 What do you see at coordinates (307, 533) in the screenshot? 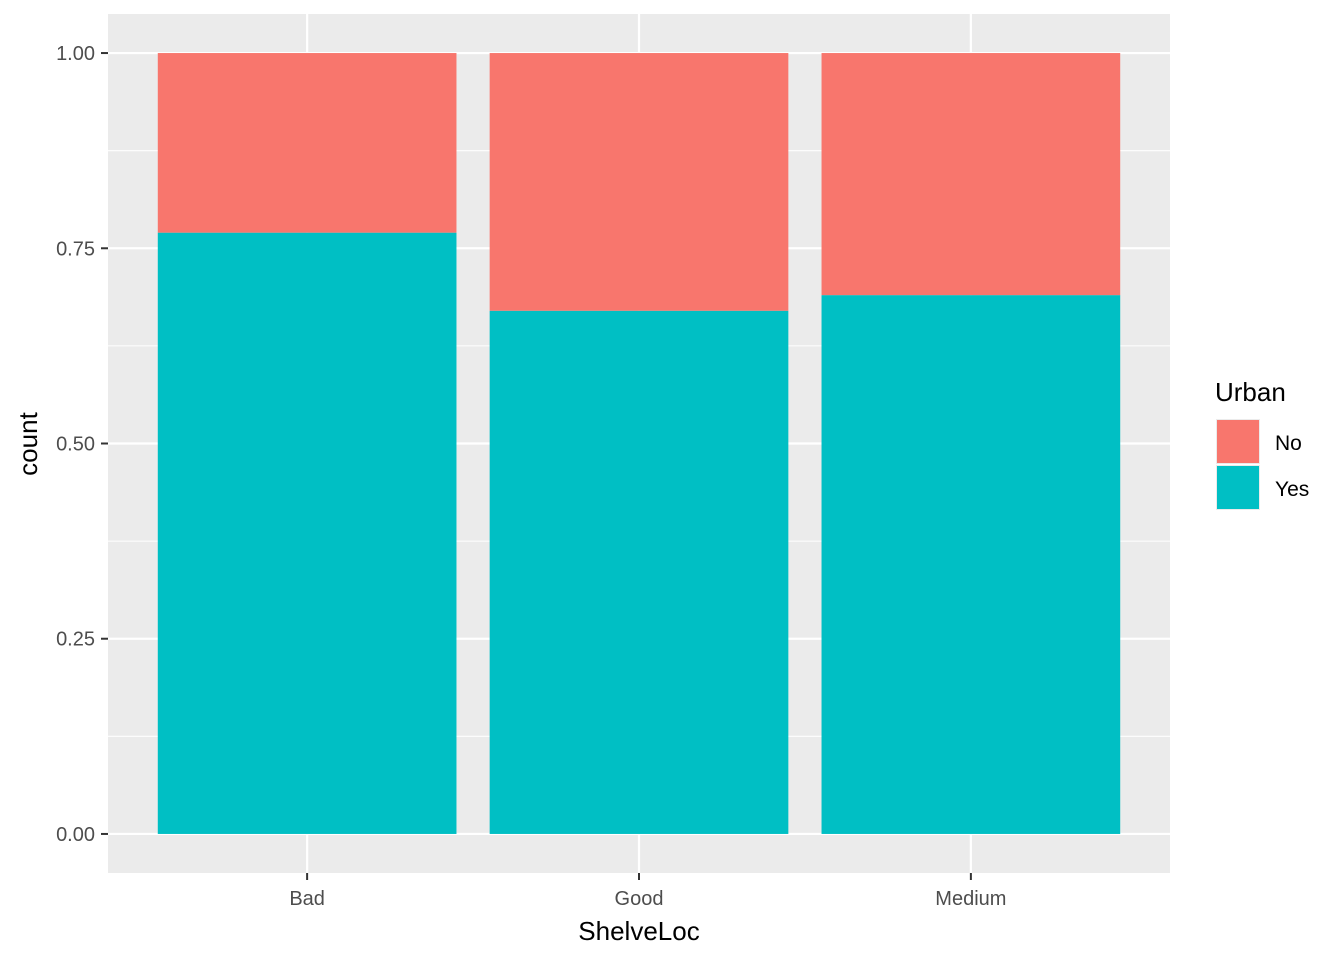
I see `bar-bad-yes` at bounding box center [307, 533].